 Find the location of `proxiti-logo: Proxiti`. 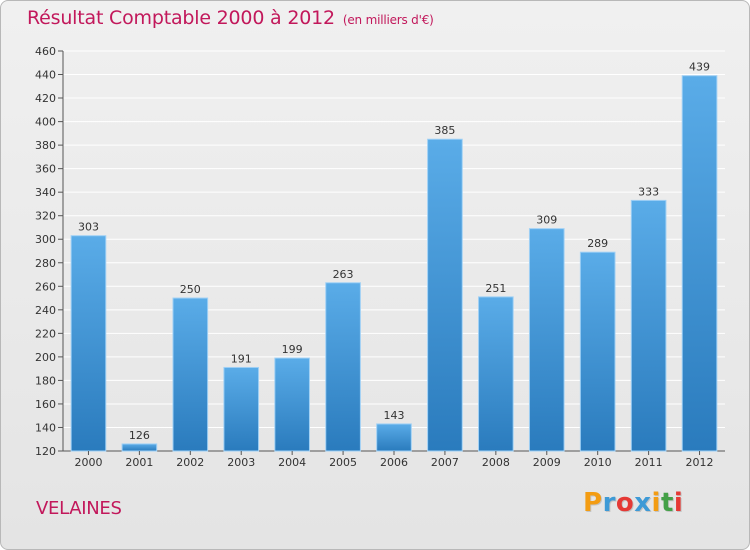

proxiti-logo: Proxiti is located at coordinates (633, 503).